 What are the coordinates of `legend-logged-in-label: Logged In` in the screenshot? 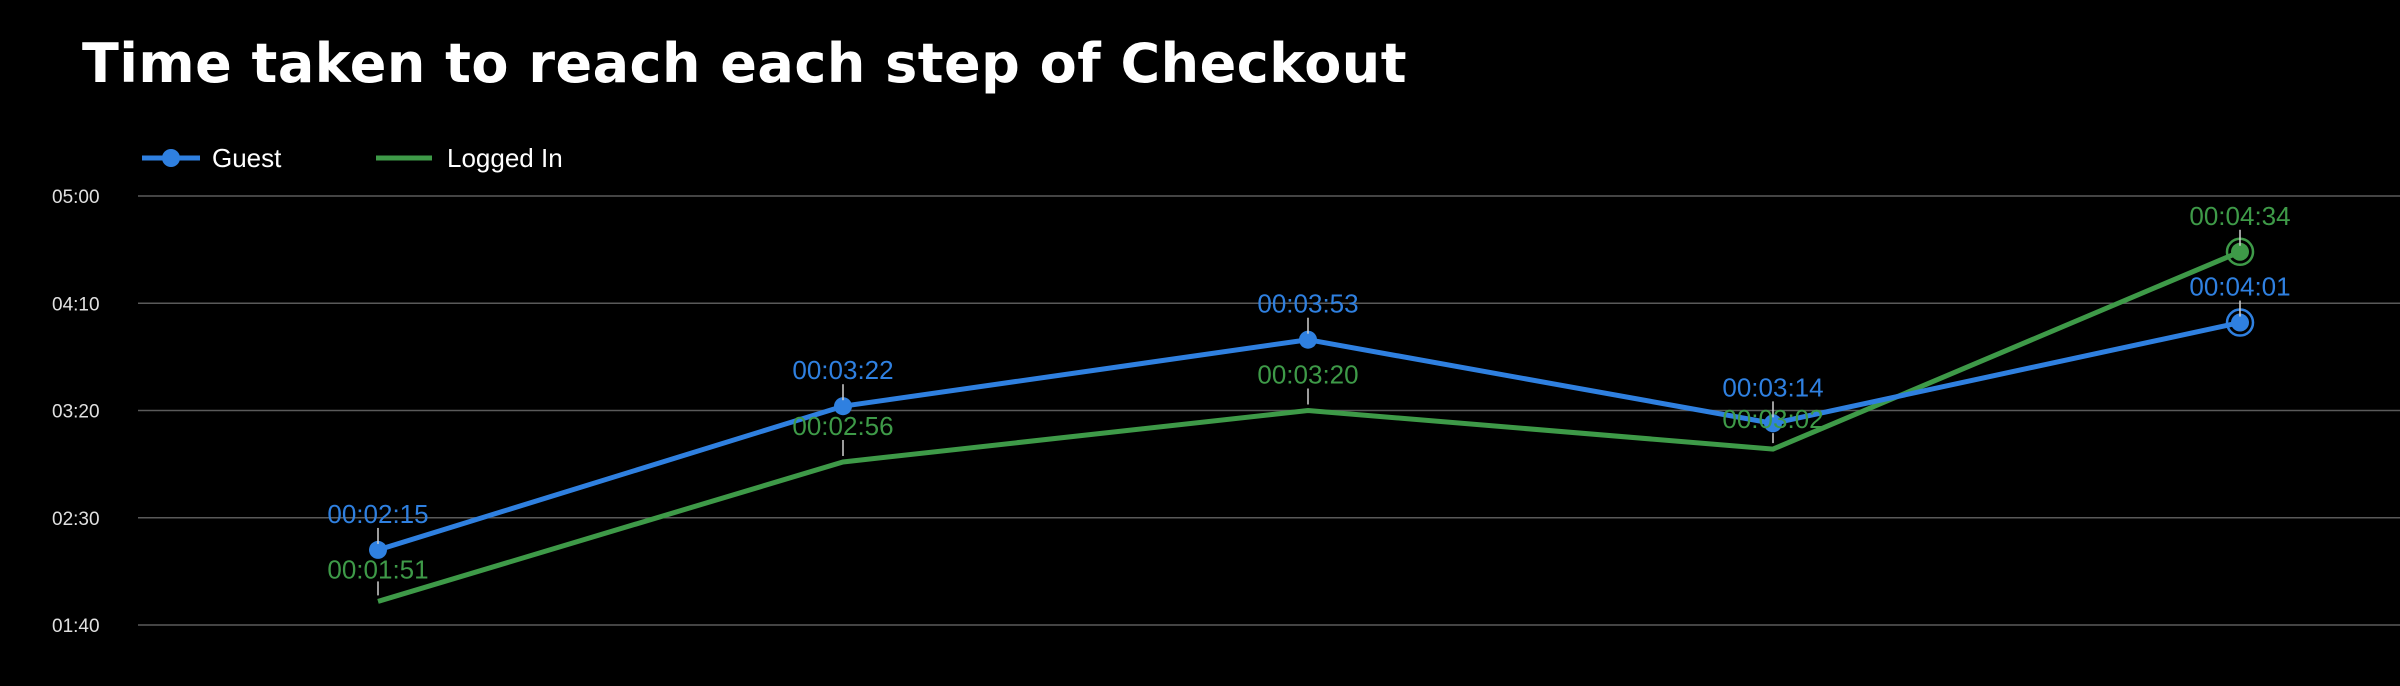 It's located at (505, 158).